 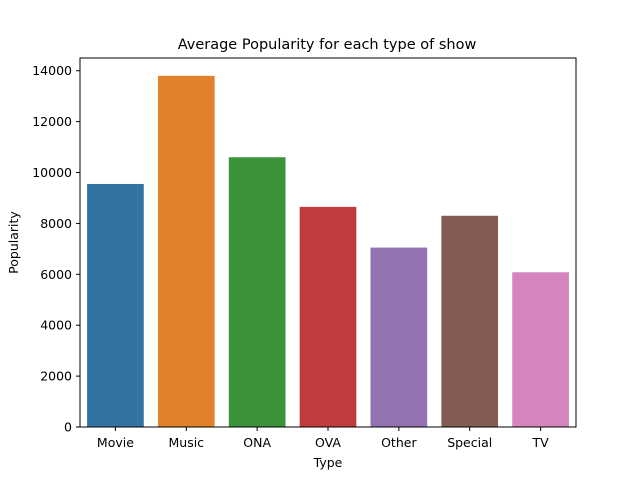 I want to click on bar-ova, so click(x=328, y=316).